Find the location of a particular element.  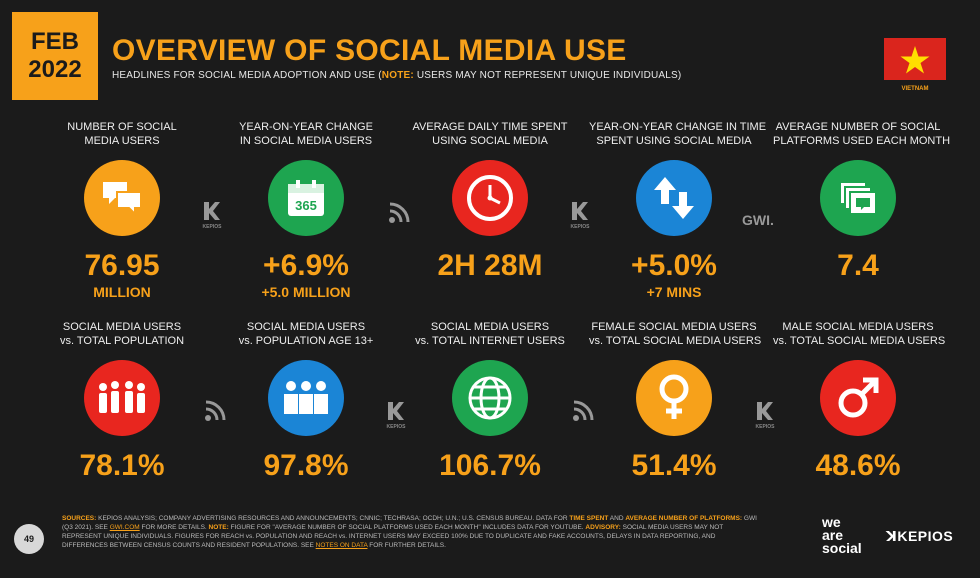

stat-value: 78.1% is located at coordinates (122, 465).